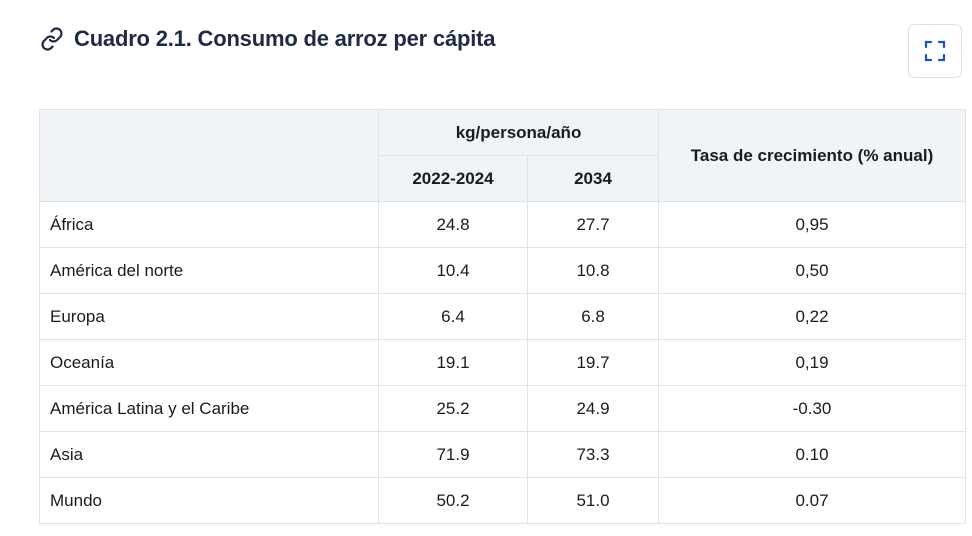 This screenshot has width=972, height=536. I want to click on value-2022-cell: 24.8, so click(453, 224).